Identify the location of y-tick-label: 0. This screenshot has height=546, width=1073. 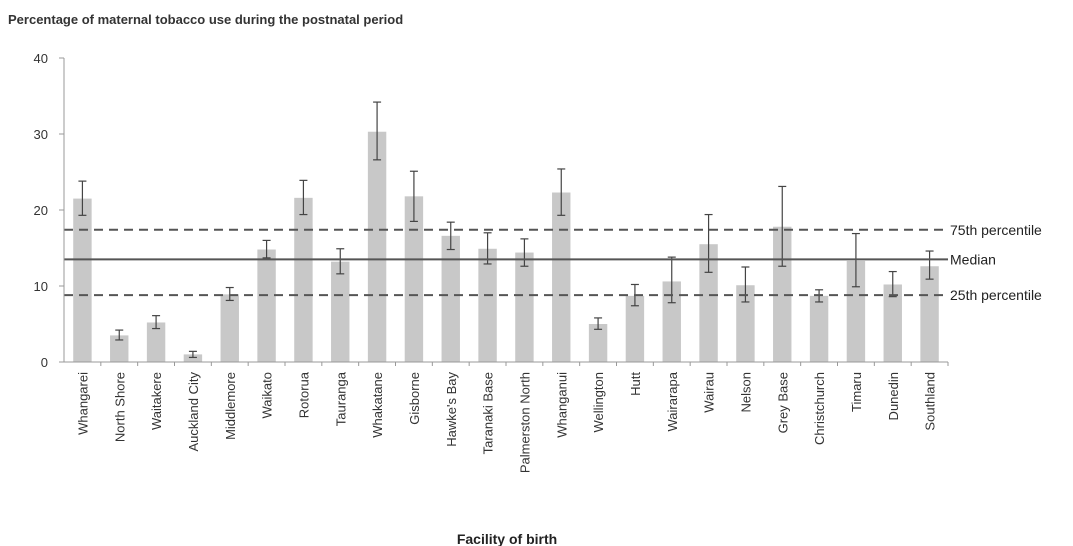
(44, 362).